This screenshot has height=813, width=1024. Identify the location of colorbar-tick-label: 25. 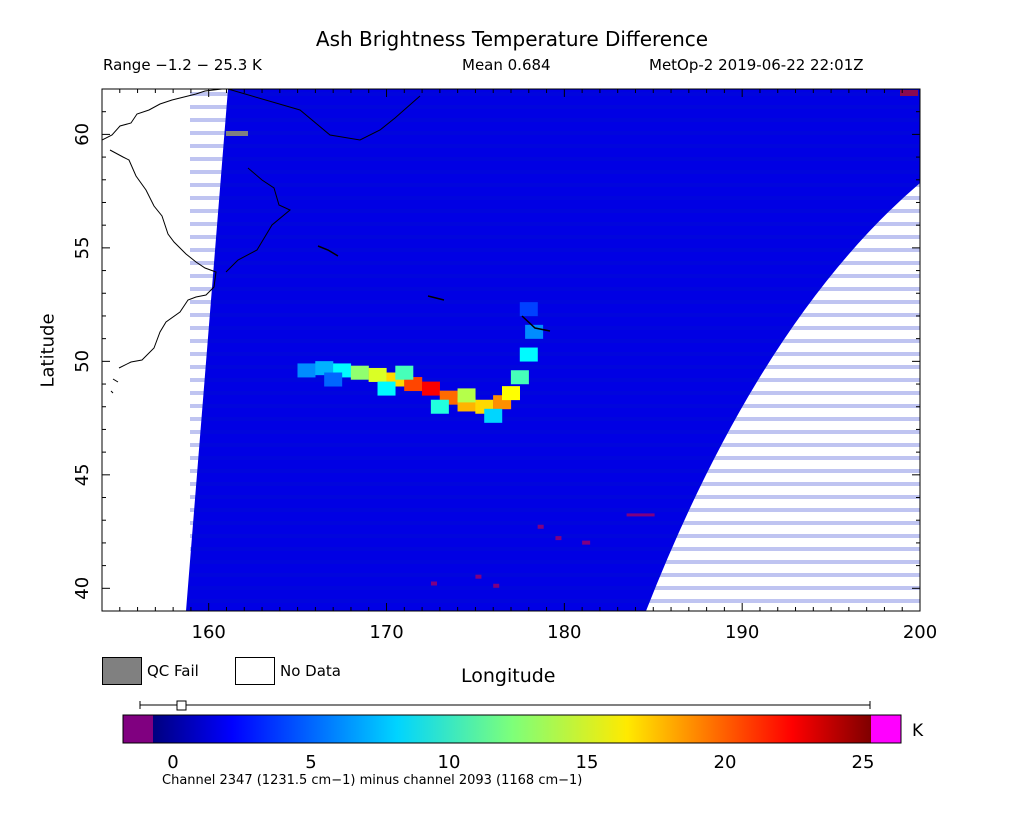
(863, 762).